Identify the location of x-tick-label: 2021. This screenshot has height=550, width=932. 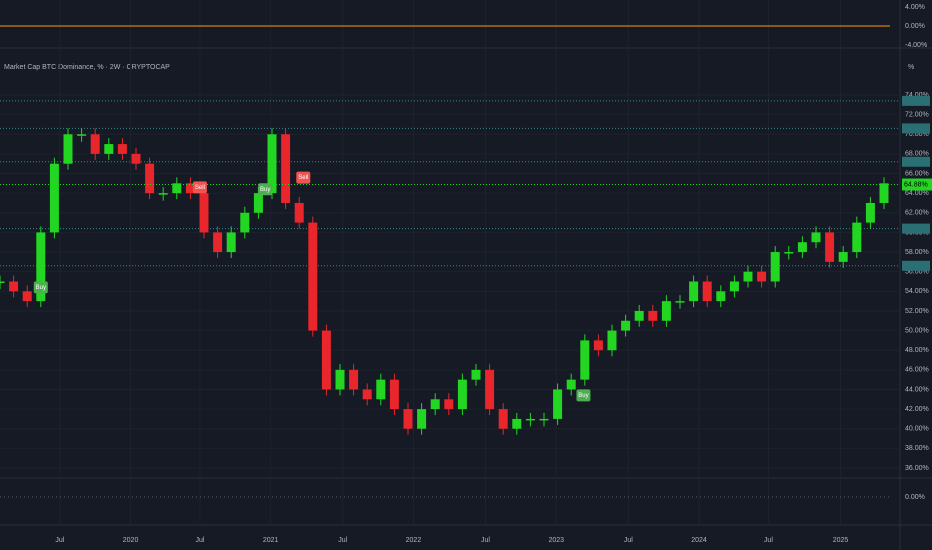
(271, 540).